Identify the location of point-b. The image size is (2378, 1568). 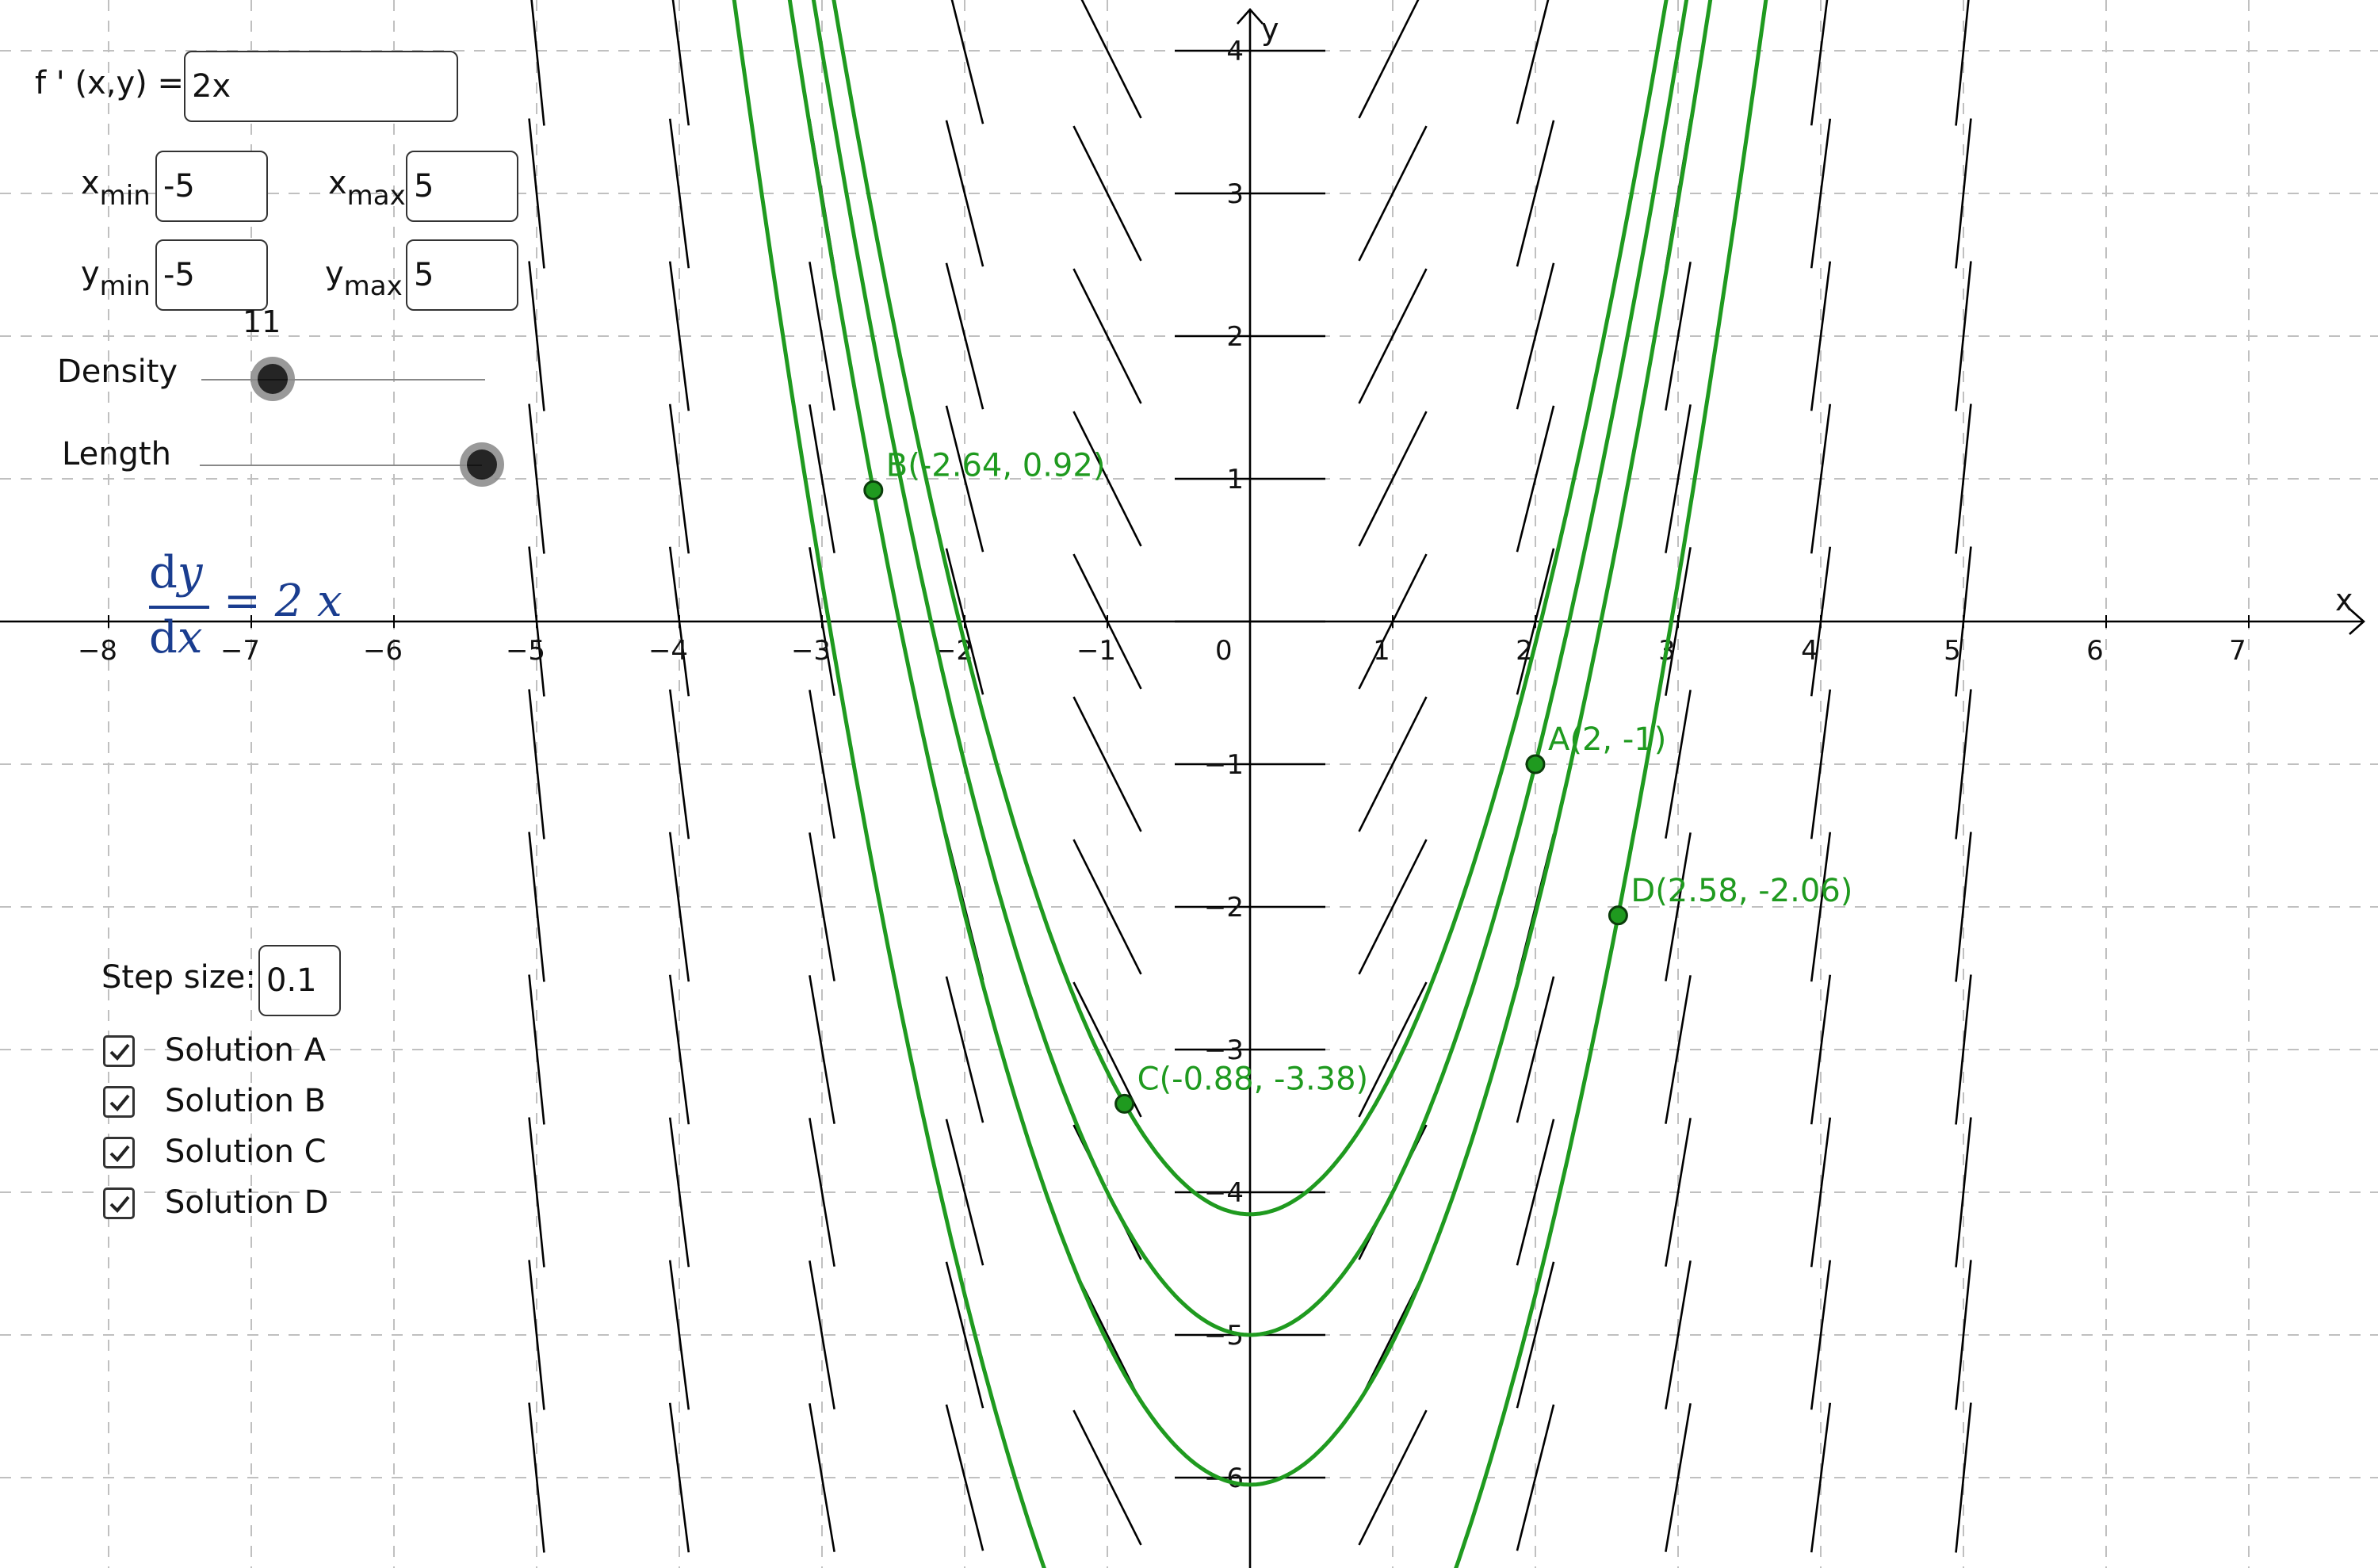
(873, 490).